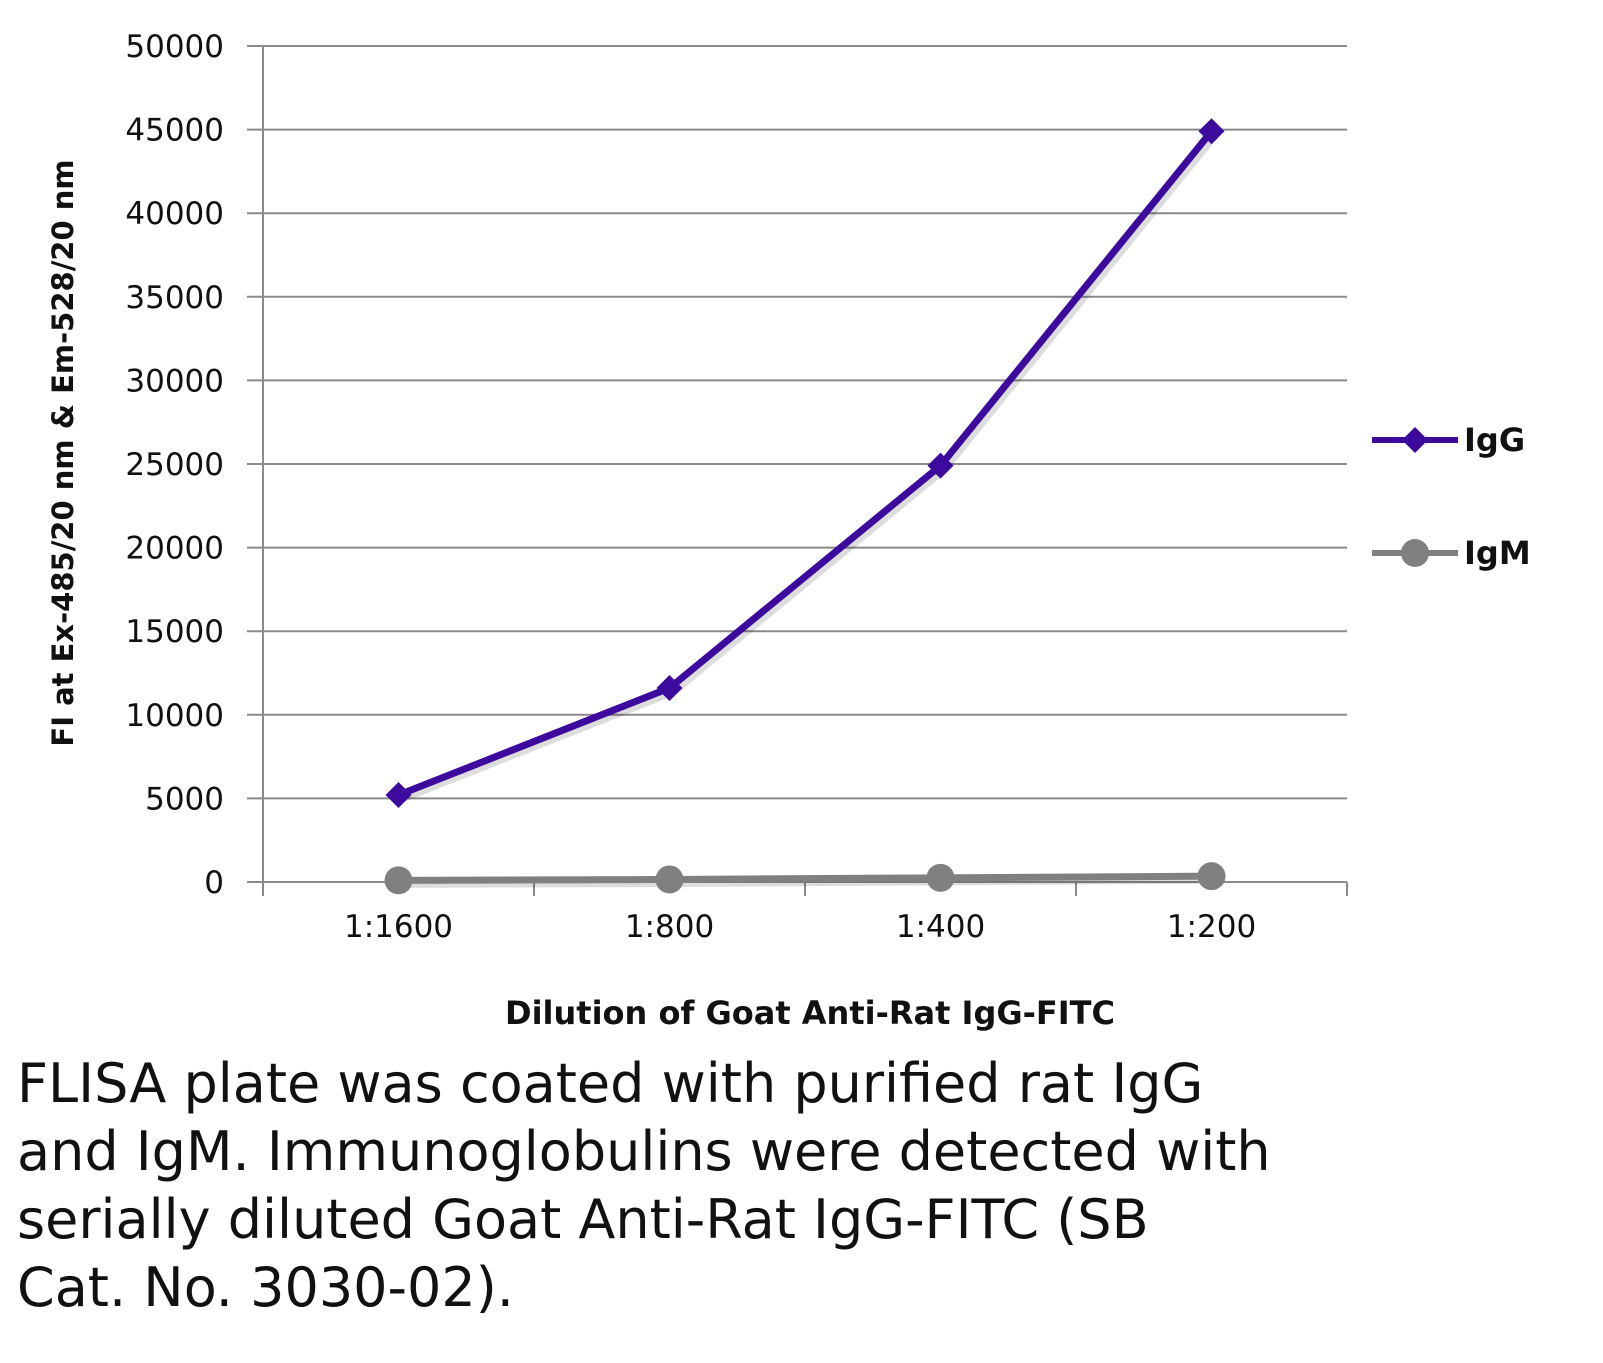  I want to click on x-axis-title: Dilution of Goat Anti-Rat IgG-FITC, so click(810, 1013).